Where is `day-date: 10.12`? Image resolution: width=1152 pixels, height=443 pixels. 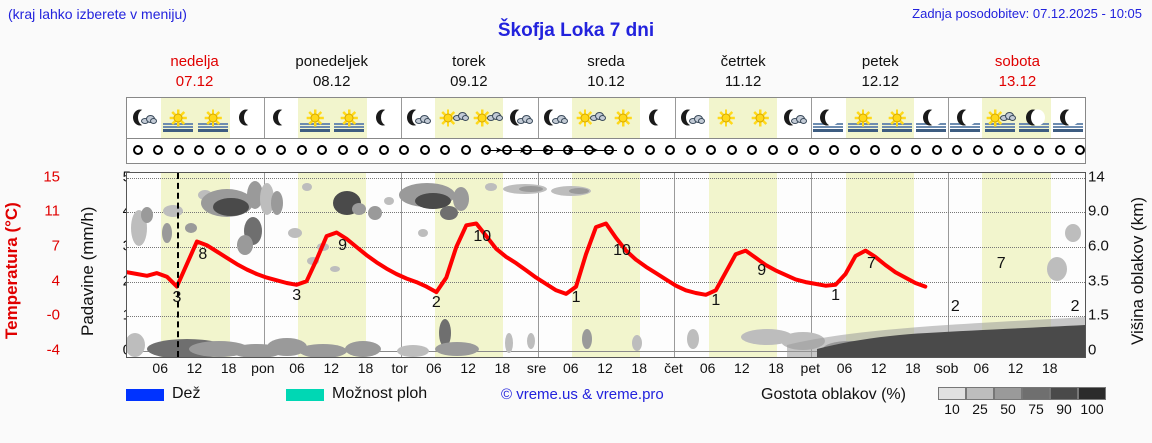
day-date: 10.12 is located at coordinates (606, 81).